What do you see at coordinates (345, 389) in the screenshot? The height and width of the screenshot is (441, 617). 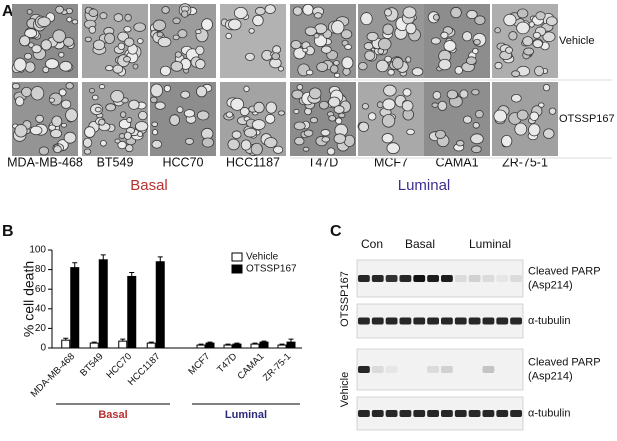 I see `treatment-label: Vehicle` at bounding box center [345, 389].